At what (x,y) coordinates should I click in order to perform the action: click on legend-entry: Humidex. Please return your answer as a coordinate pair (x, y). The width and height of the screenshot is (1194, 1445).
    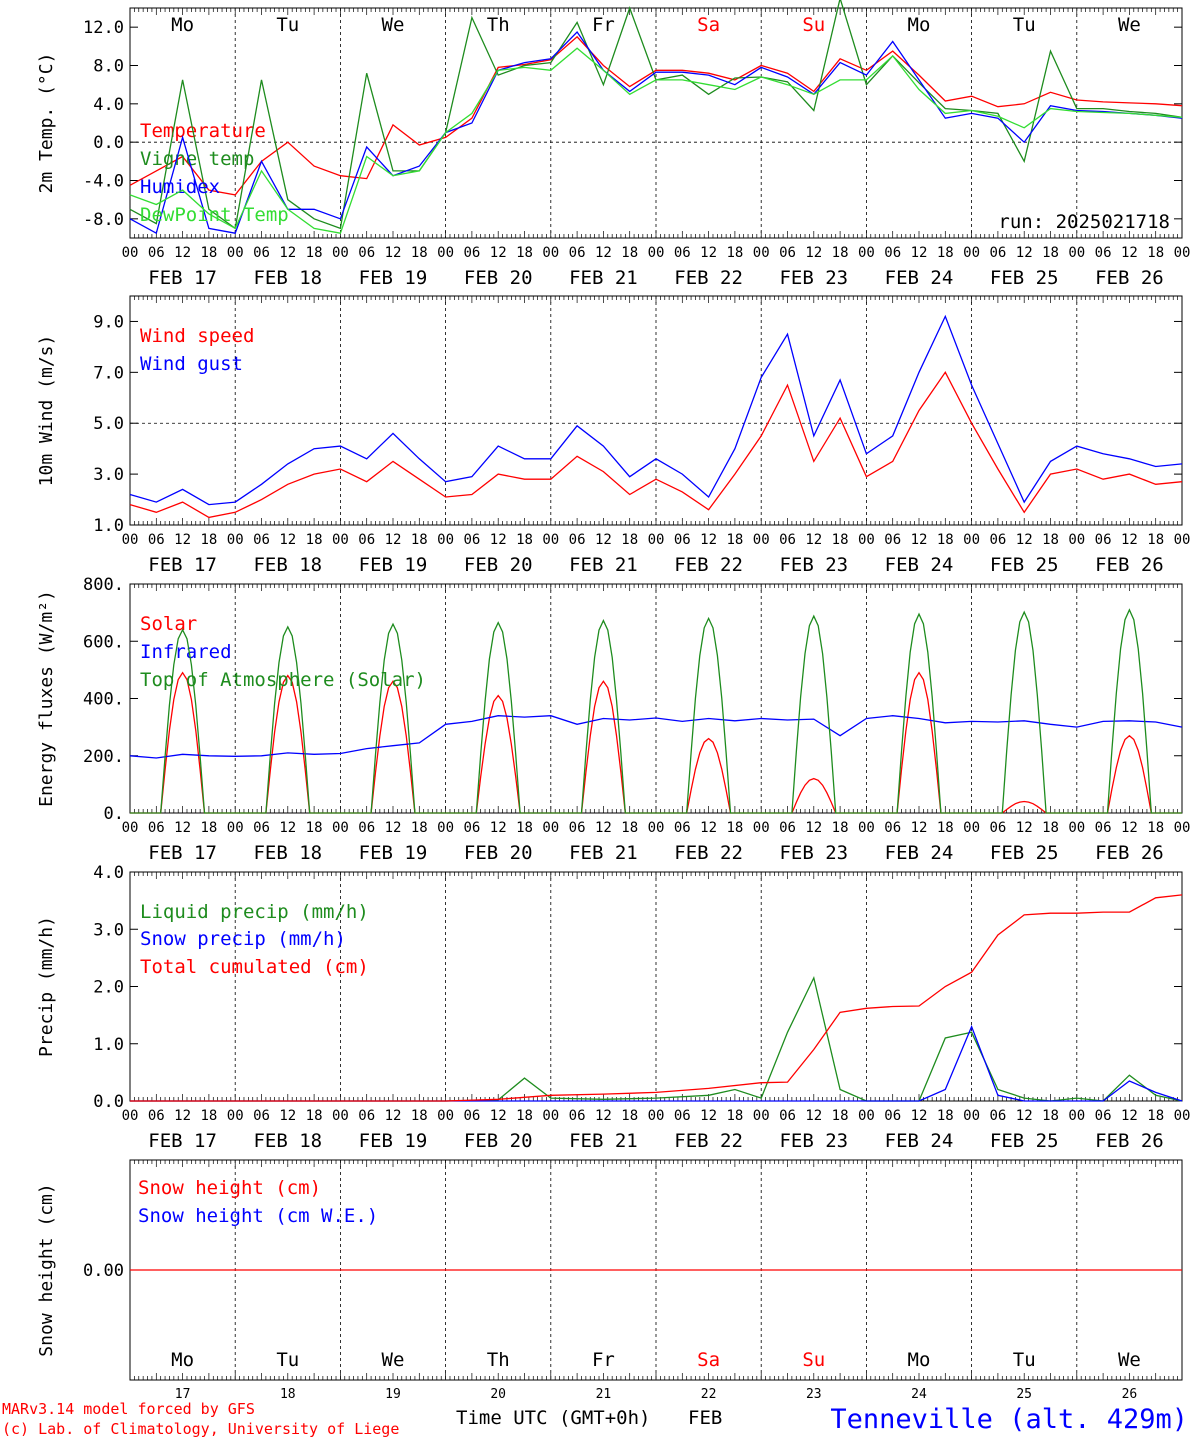
    Looking at the image, I should click on (180, 187).